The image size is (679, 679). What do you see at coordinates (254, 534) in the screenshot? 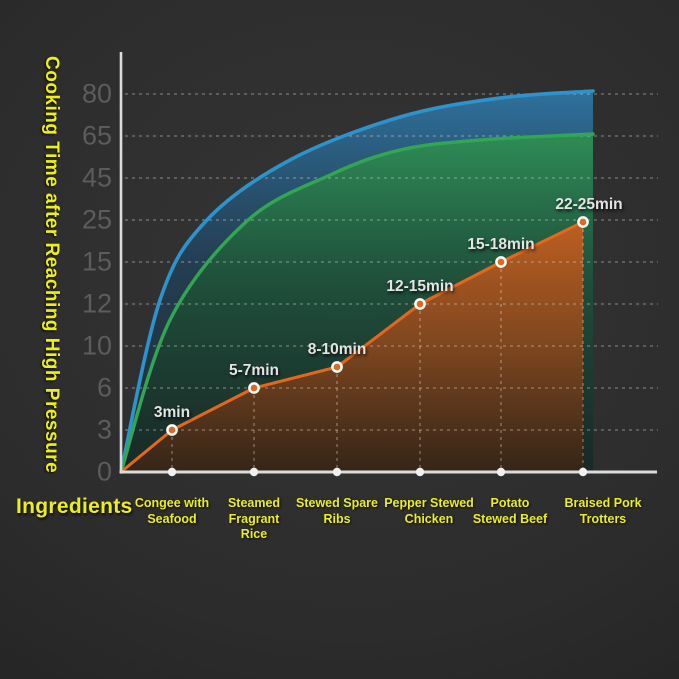
I see `category-label-line: Rice` at bounding box center [254, 534].